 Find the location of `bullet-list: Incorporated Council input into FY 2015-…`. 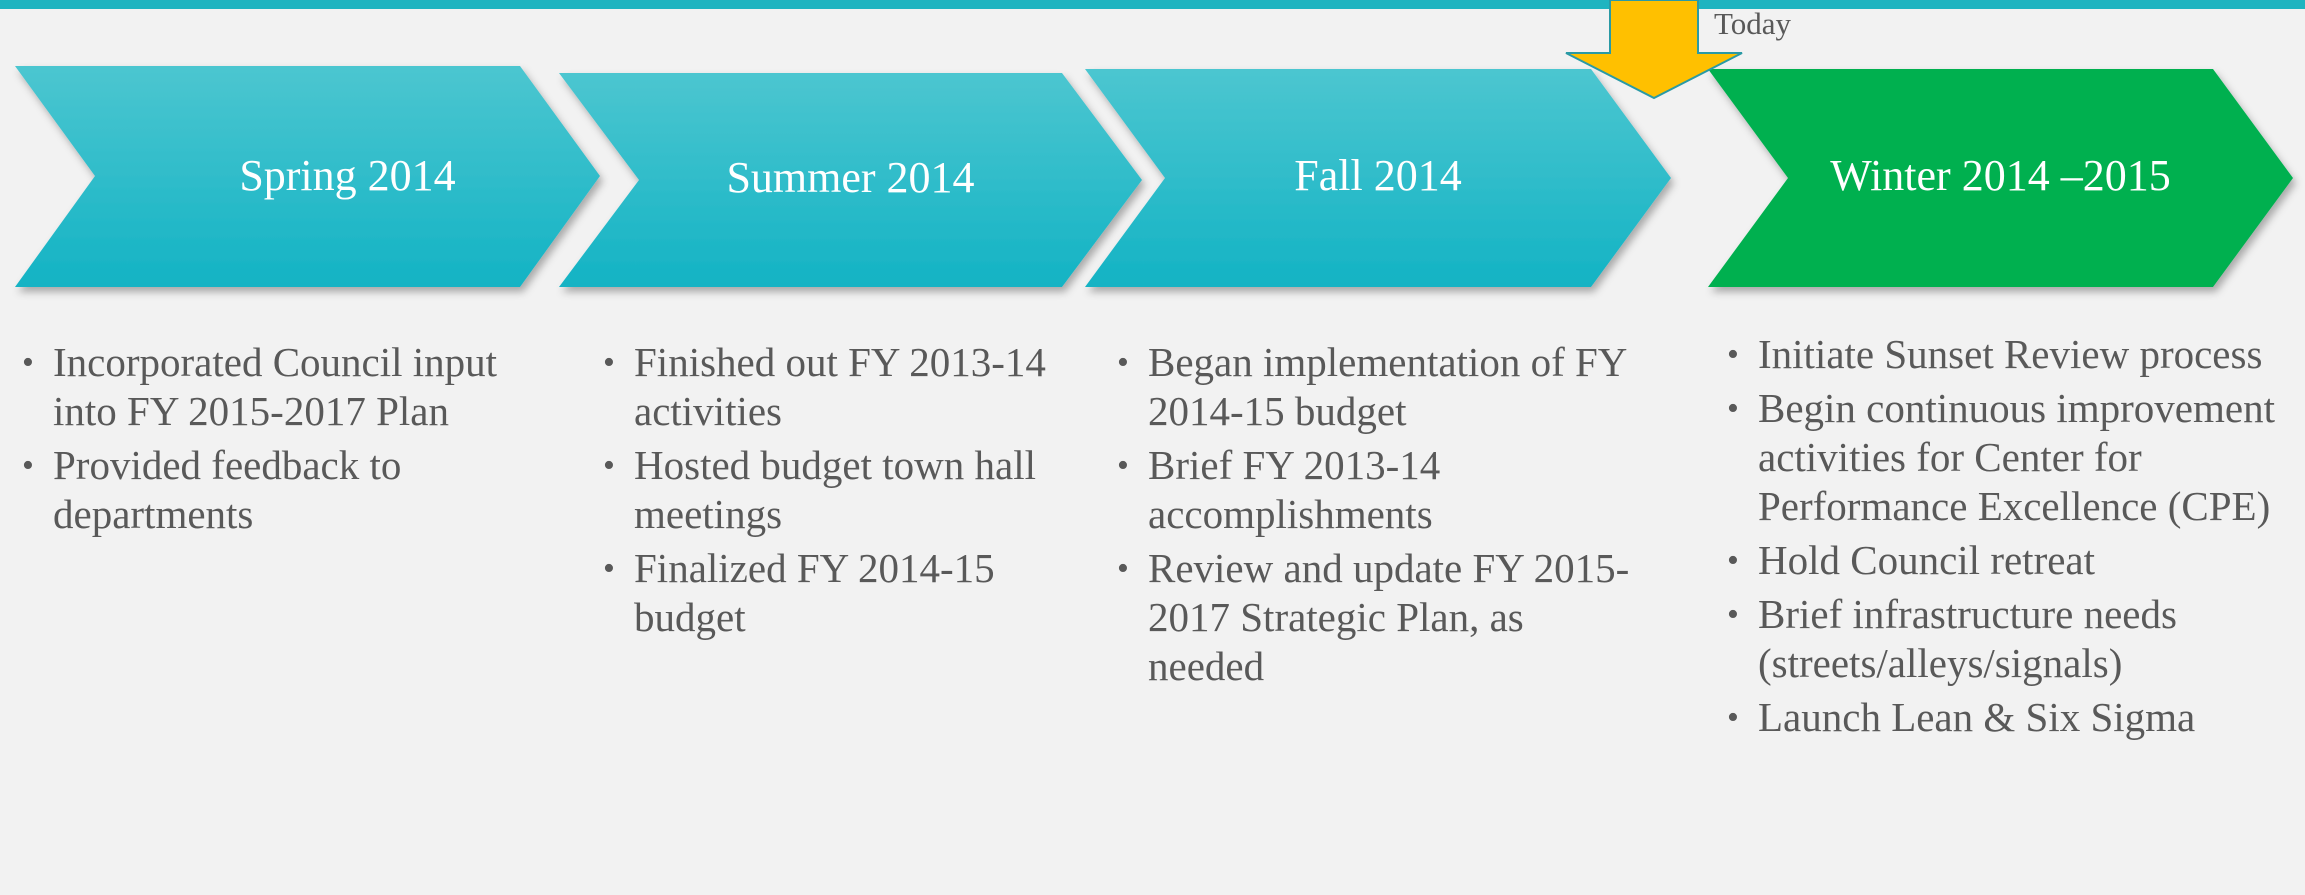

bullet-list: Incorporated Council input into FY 2015-… is located at coordinates (262, 441).